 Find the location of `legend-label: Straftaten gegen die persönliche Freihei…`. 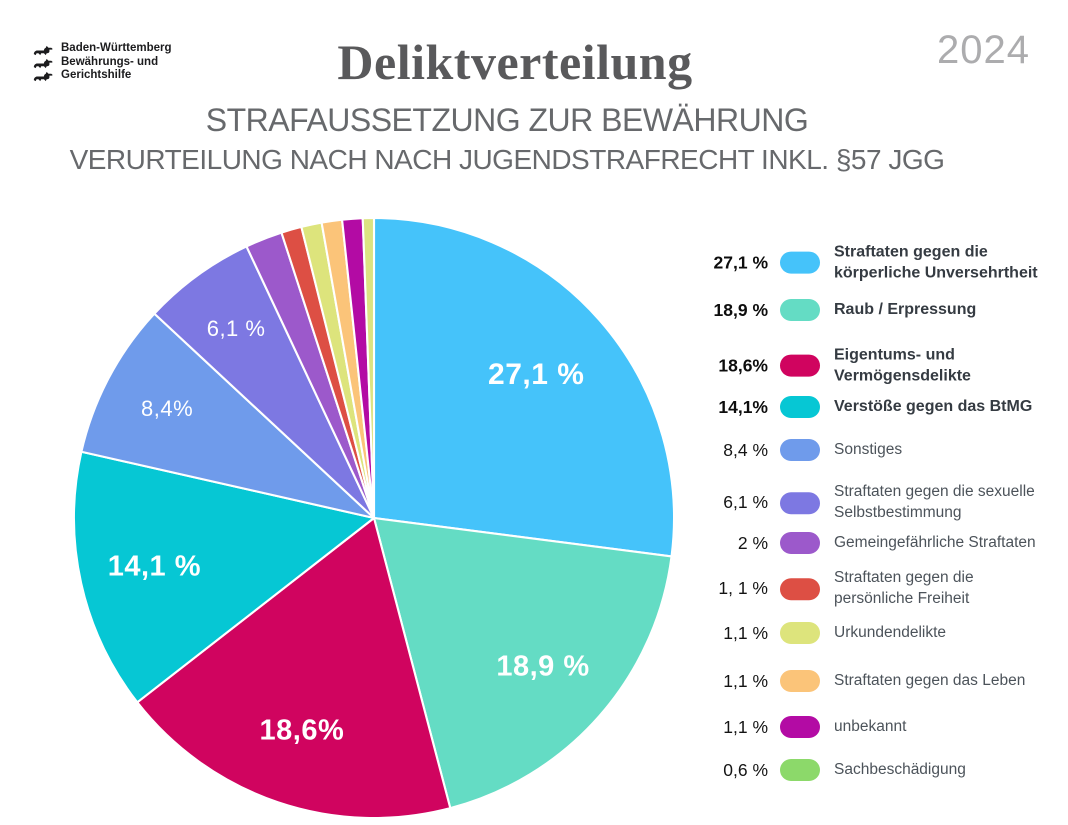

legend-label: Straftaten gegen die persönliche Freihei… is located at coordinates (904, 588).